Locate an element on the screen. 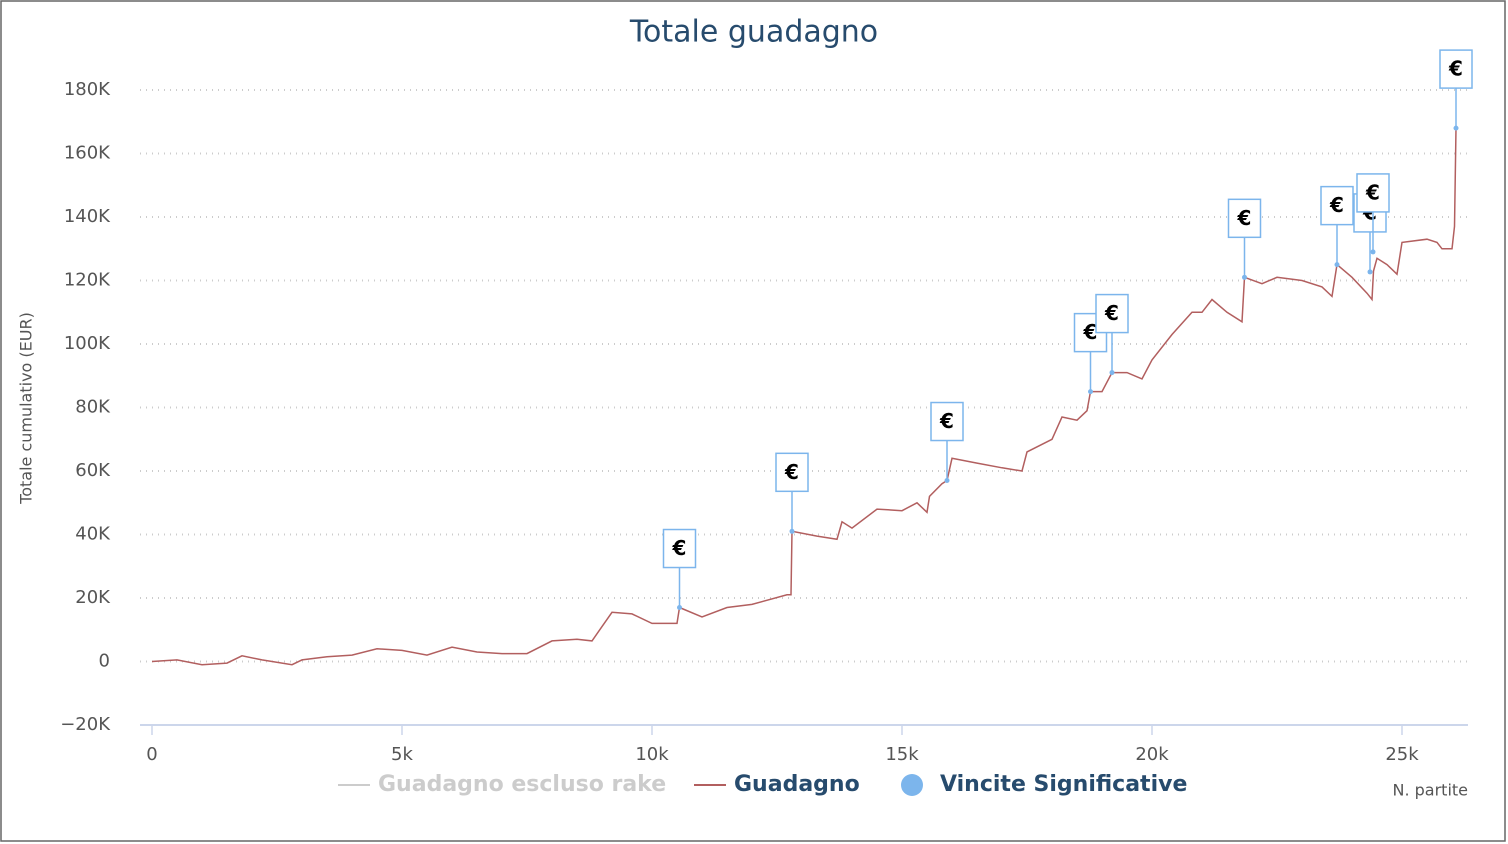  y-tick-label: 20K is located at coordinates (93, 597).